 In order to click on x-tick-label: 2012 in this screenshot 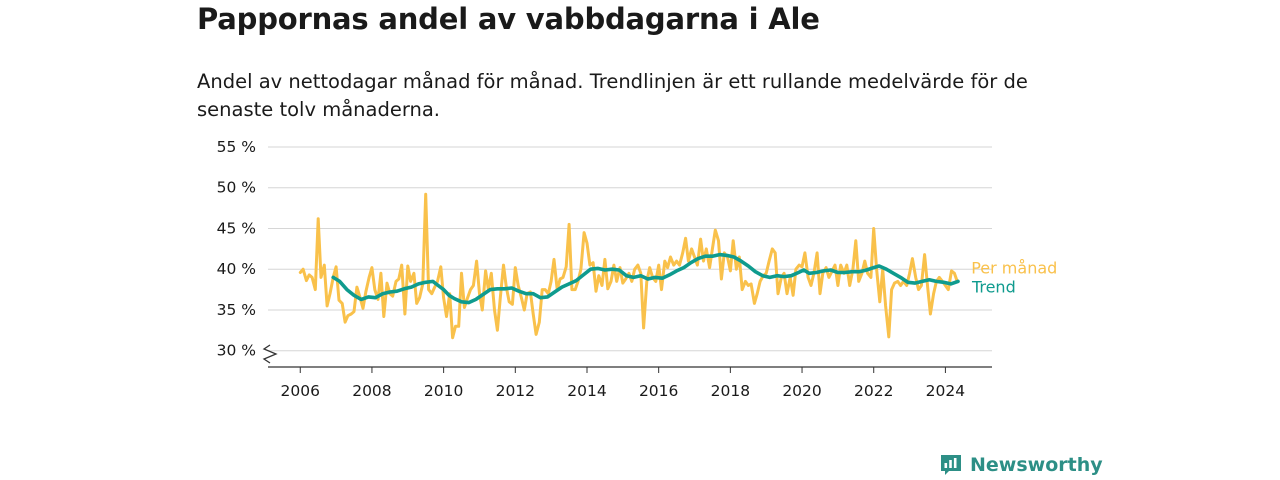, I will do `click(515, 391)`.